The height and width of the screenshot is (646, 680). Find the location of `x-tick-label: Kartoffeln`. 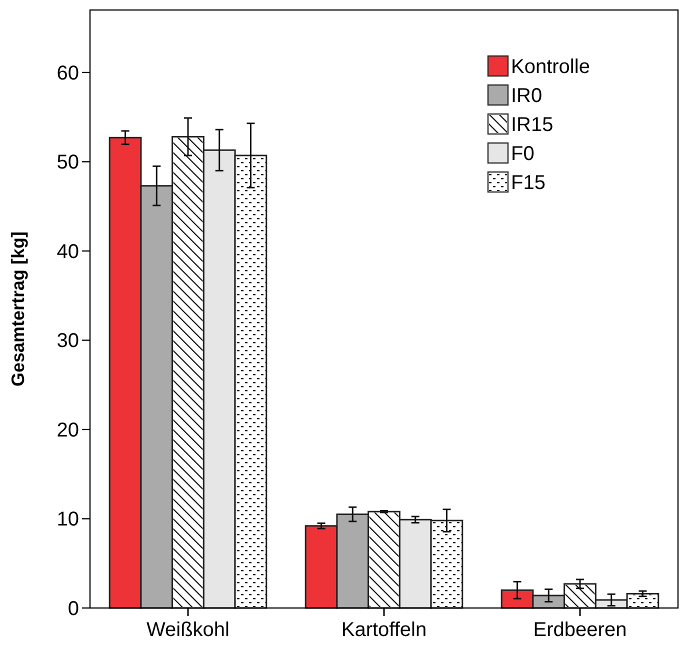

x-tick-label: Kartoffeln is located at coordinates (384, 630).